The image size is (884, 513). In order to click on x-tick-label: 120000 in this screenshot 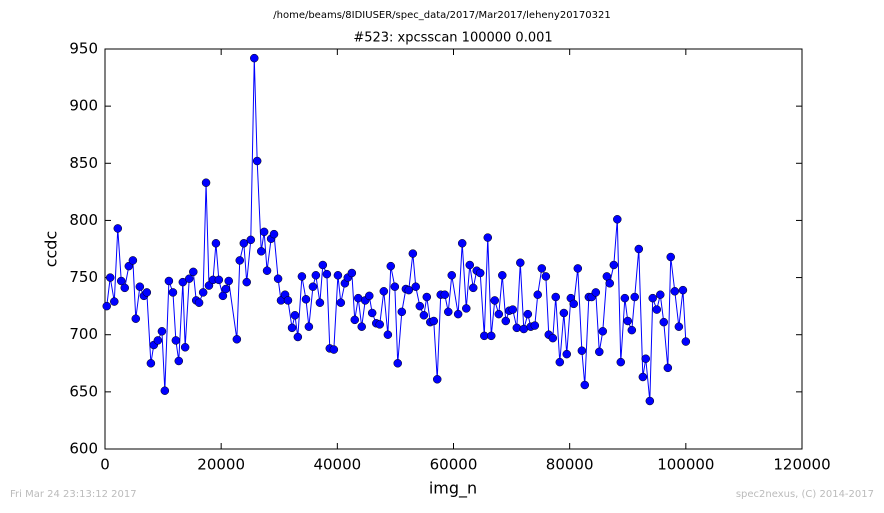, I will do `click(801, 465)`.